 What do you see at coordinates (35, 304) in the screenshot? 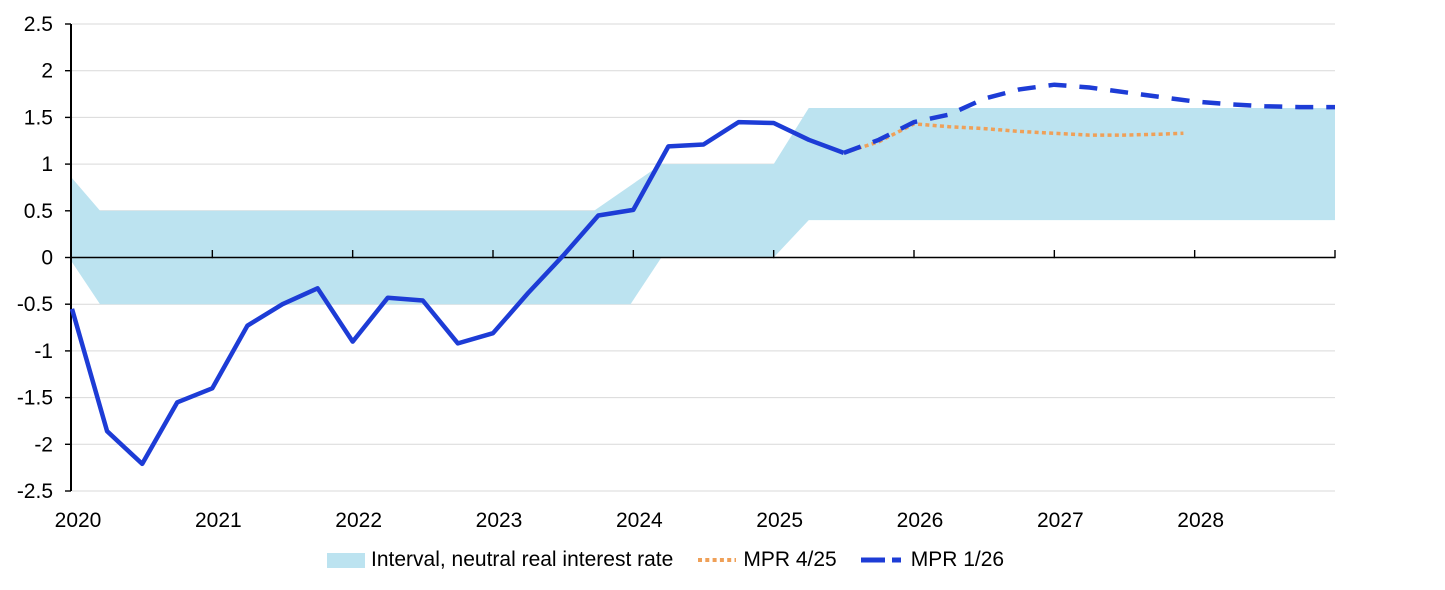
I see `svg-text: -0.5` at bounding box center [35, 304].